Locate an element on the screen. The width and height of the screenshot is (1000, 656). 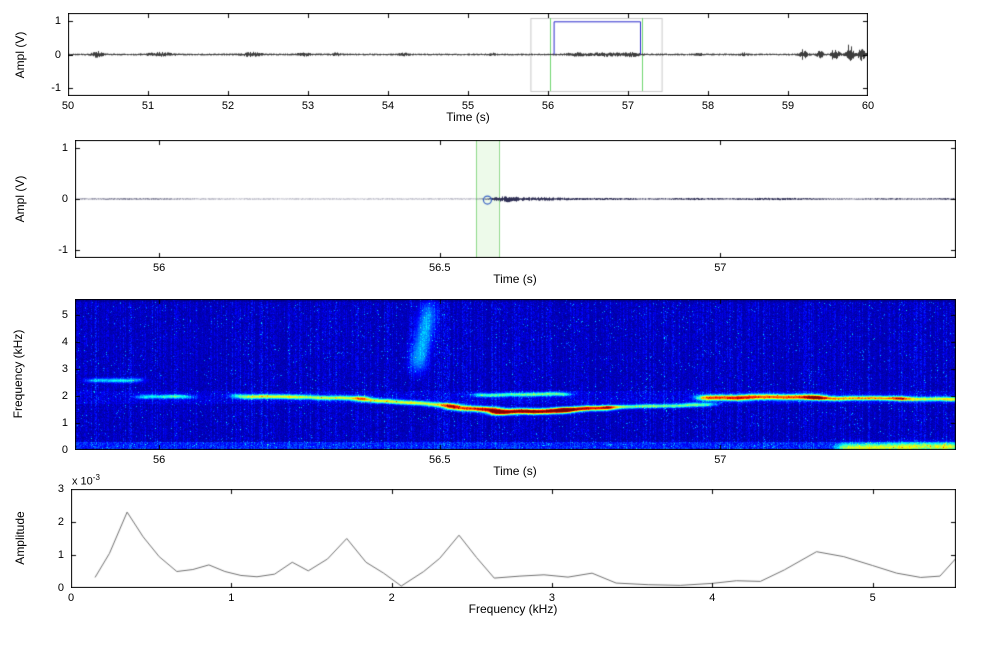
x-tick-label: 4 is located at coordinates (712, 598).